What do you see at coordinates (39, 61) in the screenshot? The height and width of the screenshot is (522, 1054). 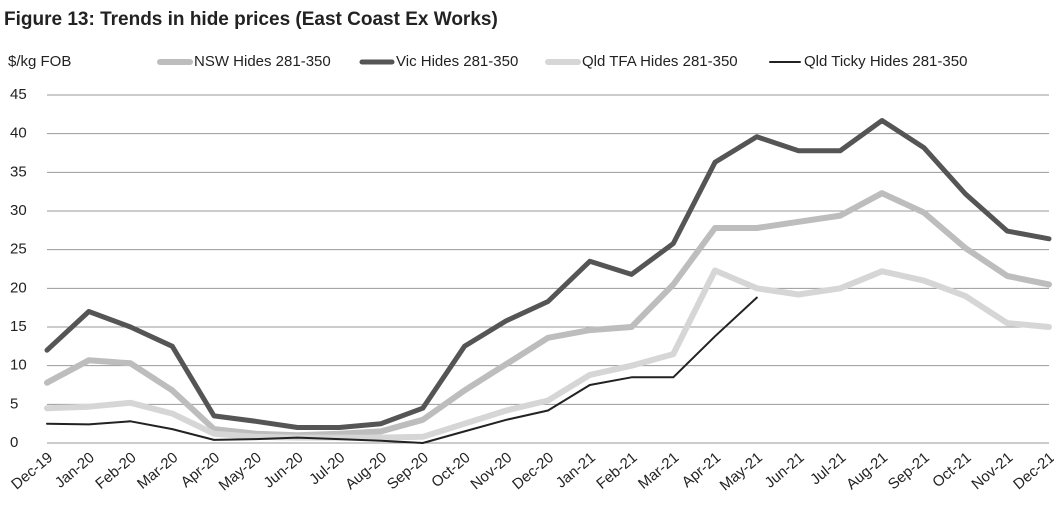 I see `y-axis-label: $/kg FOB` at bounding box center [39, 61].